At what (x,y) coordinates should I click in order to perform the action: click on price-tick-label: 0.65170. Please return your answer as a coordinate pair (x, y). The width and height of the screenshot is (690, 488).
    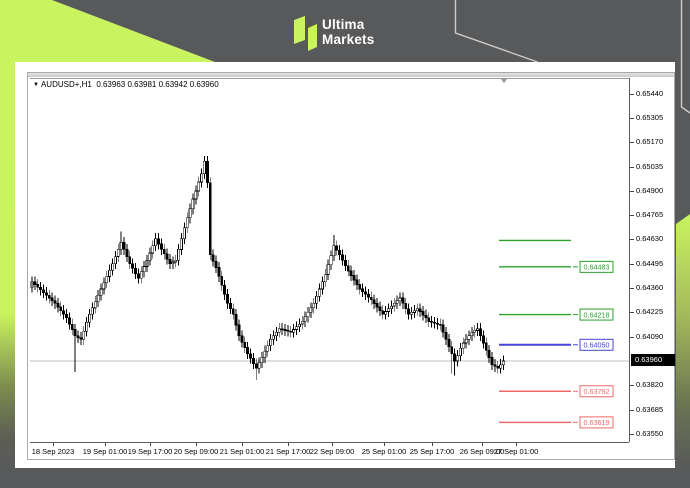
    Looking at the image, I should click on (650, 142).